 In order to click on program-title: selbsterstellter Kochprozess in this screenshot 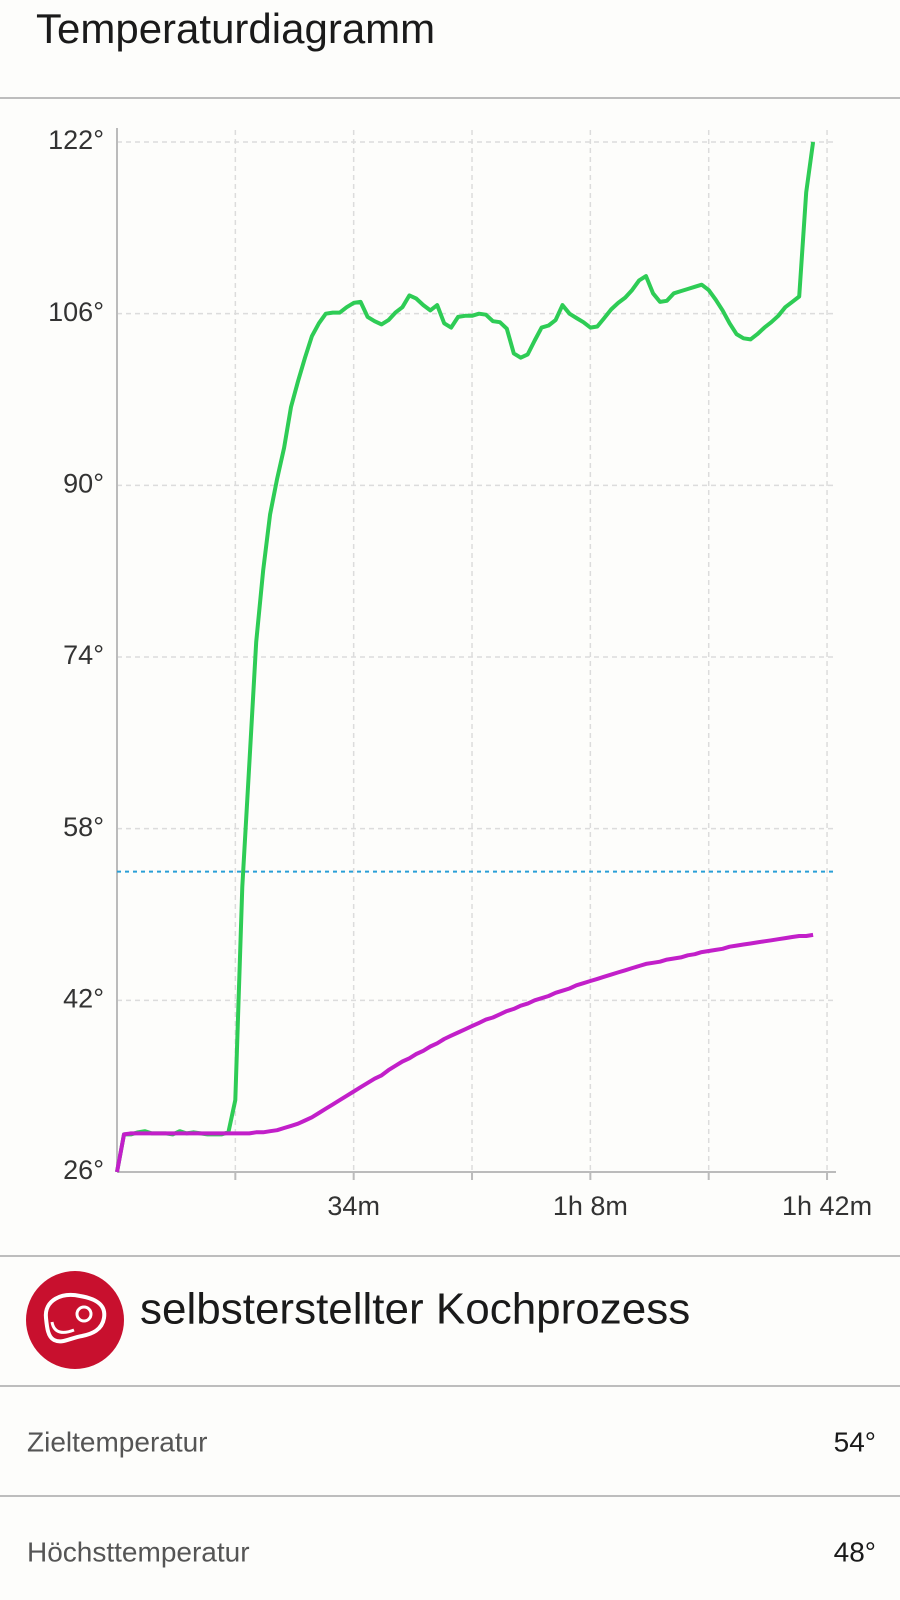, I will do `click(415, 1309)`.